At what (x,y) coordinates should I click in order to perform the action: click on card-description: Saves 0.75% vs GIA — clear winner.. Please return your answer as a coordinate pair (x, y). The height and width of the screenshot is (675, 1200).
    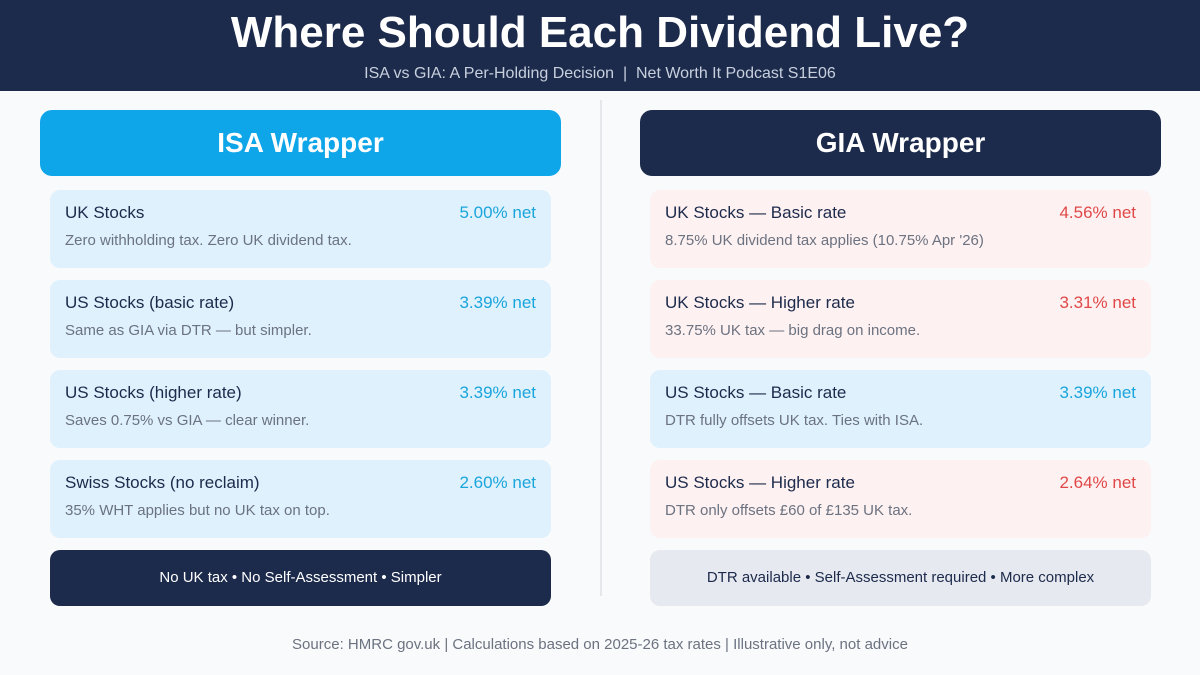
    Looking at the image, I should click on (187, 420).